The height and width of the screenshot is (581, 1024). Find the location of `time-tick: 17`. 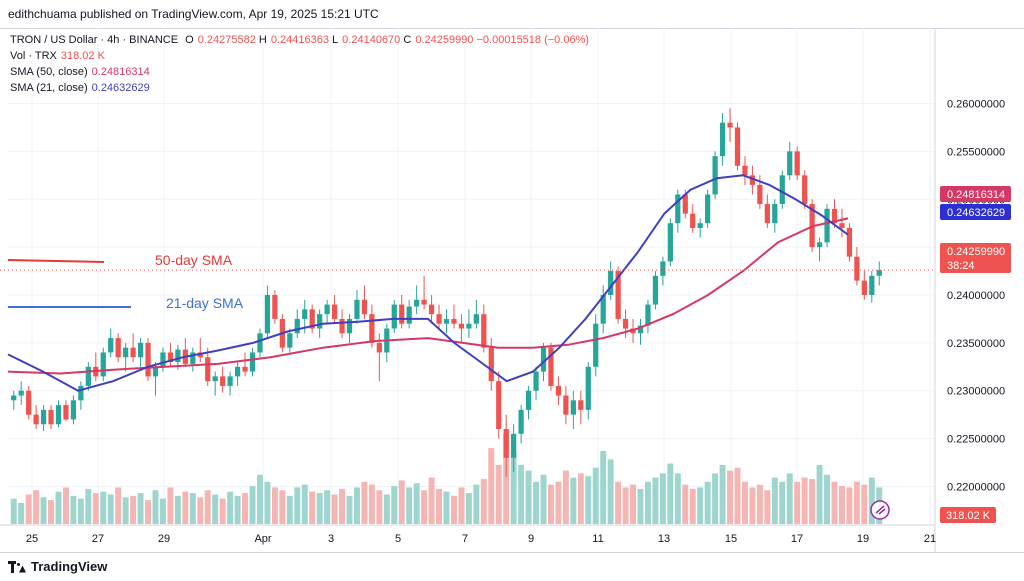

time-tick: 17 is located at coordinates (797, 539).